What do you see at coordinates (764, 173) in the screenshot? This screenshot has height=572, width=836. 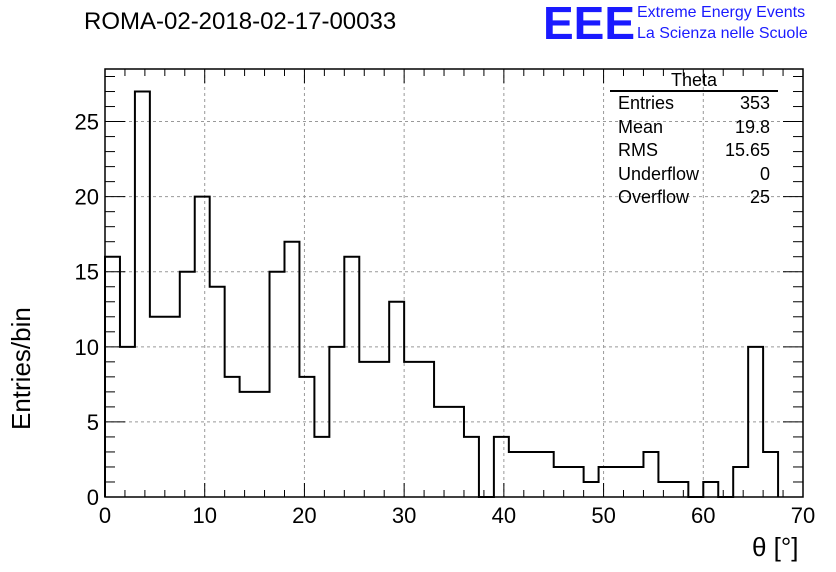 I see `stats-value: 0` at bounding box center [764, 173].